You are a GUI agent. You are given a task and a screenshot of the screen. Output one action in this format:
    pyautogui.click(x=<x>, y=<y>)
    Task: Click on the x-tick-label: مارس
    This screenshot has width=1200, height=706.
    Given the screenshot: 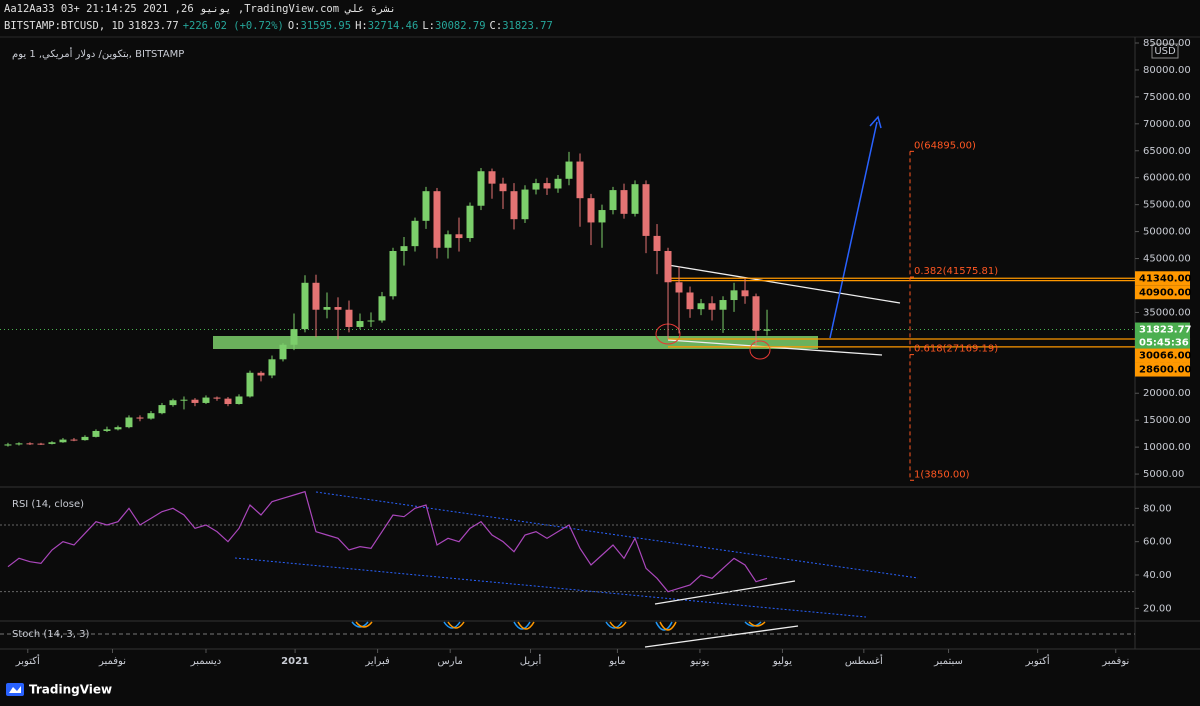 What is the action you would take?
    pyautogui.click(x=449, y=661)
    